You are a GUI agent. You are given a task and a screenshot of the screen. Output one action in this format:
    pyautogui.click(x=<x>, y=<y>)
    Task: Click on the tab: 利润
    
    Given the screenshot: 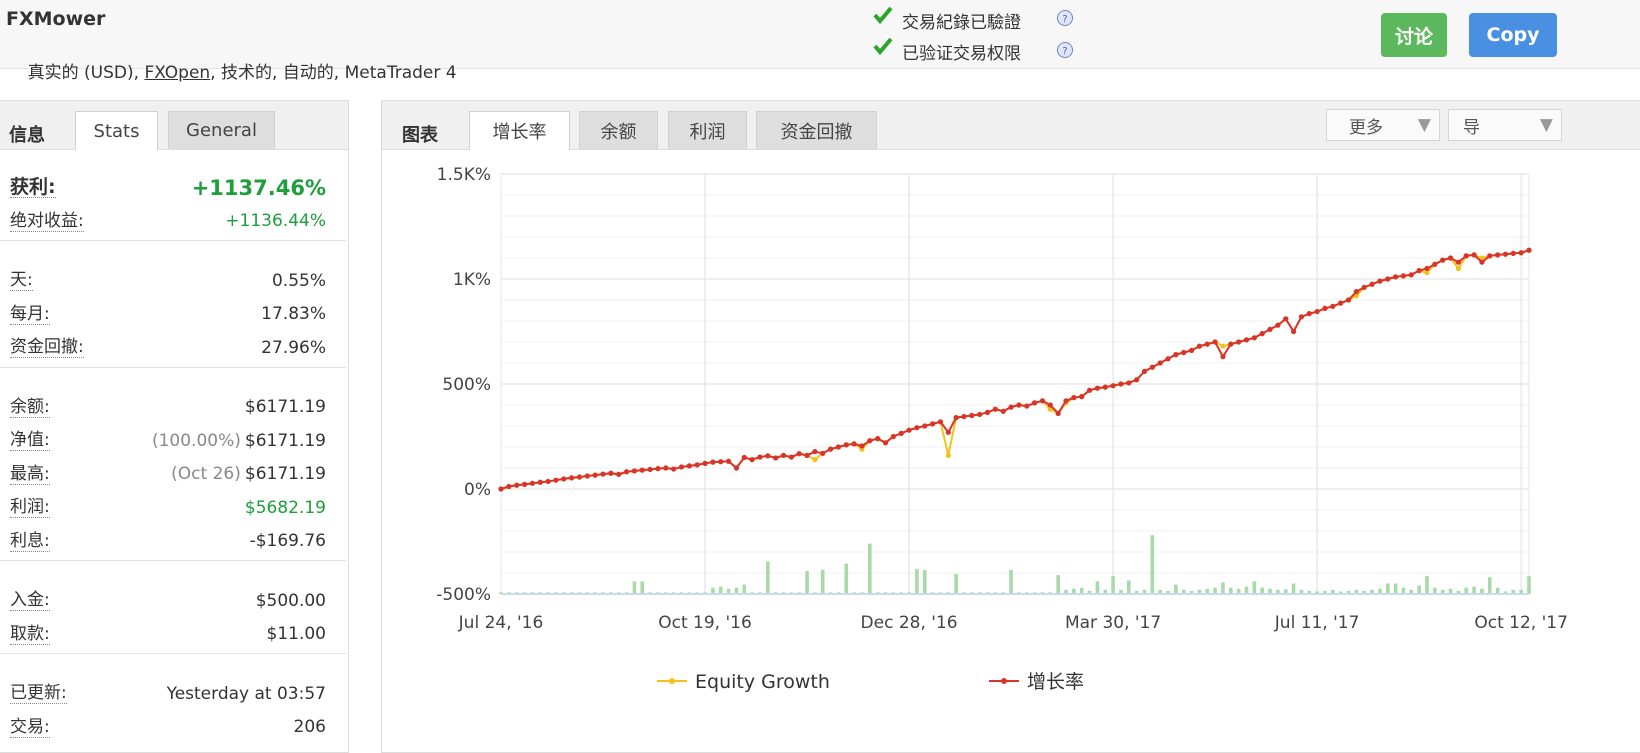 What is the action you would take?
    pyautogui.click(x=707, y=130)
    